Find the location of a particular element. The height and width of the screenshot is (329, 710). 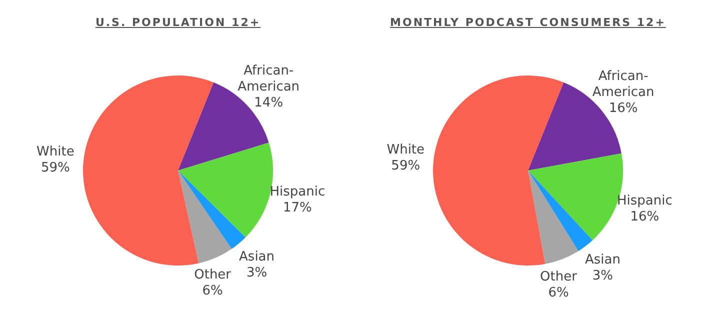

data-label: 17% is located at coordinates (297, 208).